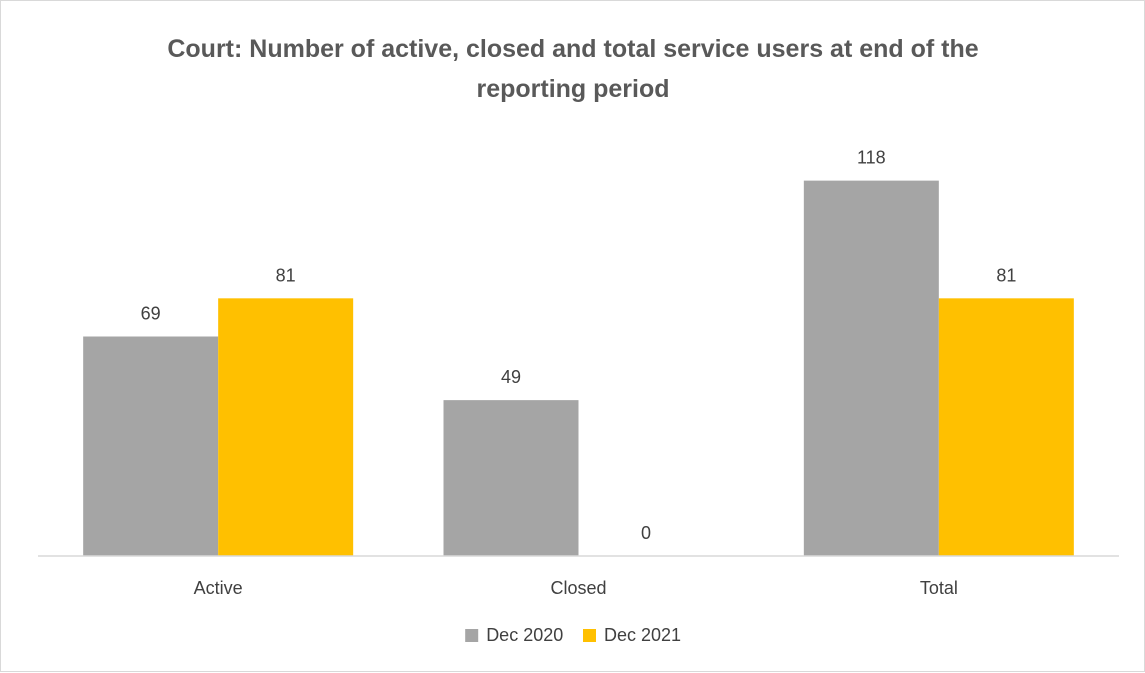 This screenshot has height=673, width=1145. I want to click on category-labels-group: Active Closed Total, so click(576, 588).